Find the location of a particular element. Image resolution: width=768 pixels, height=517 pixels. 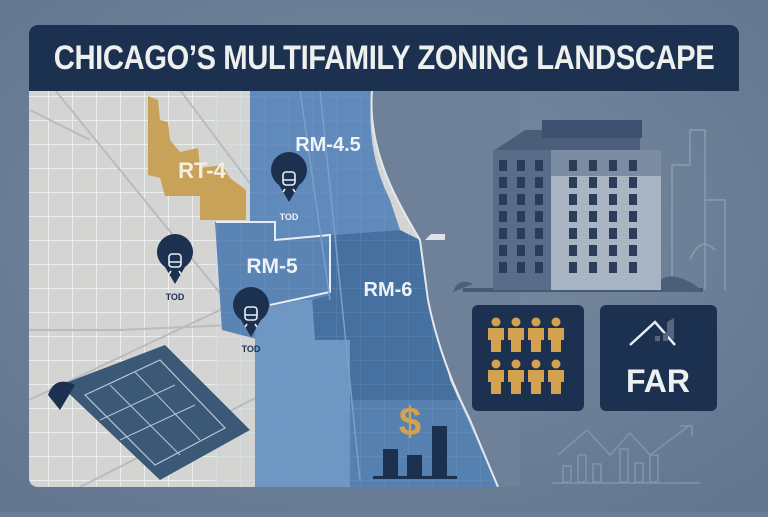

dollar-icon: $ is located at coordinates (410, 422).